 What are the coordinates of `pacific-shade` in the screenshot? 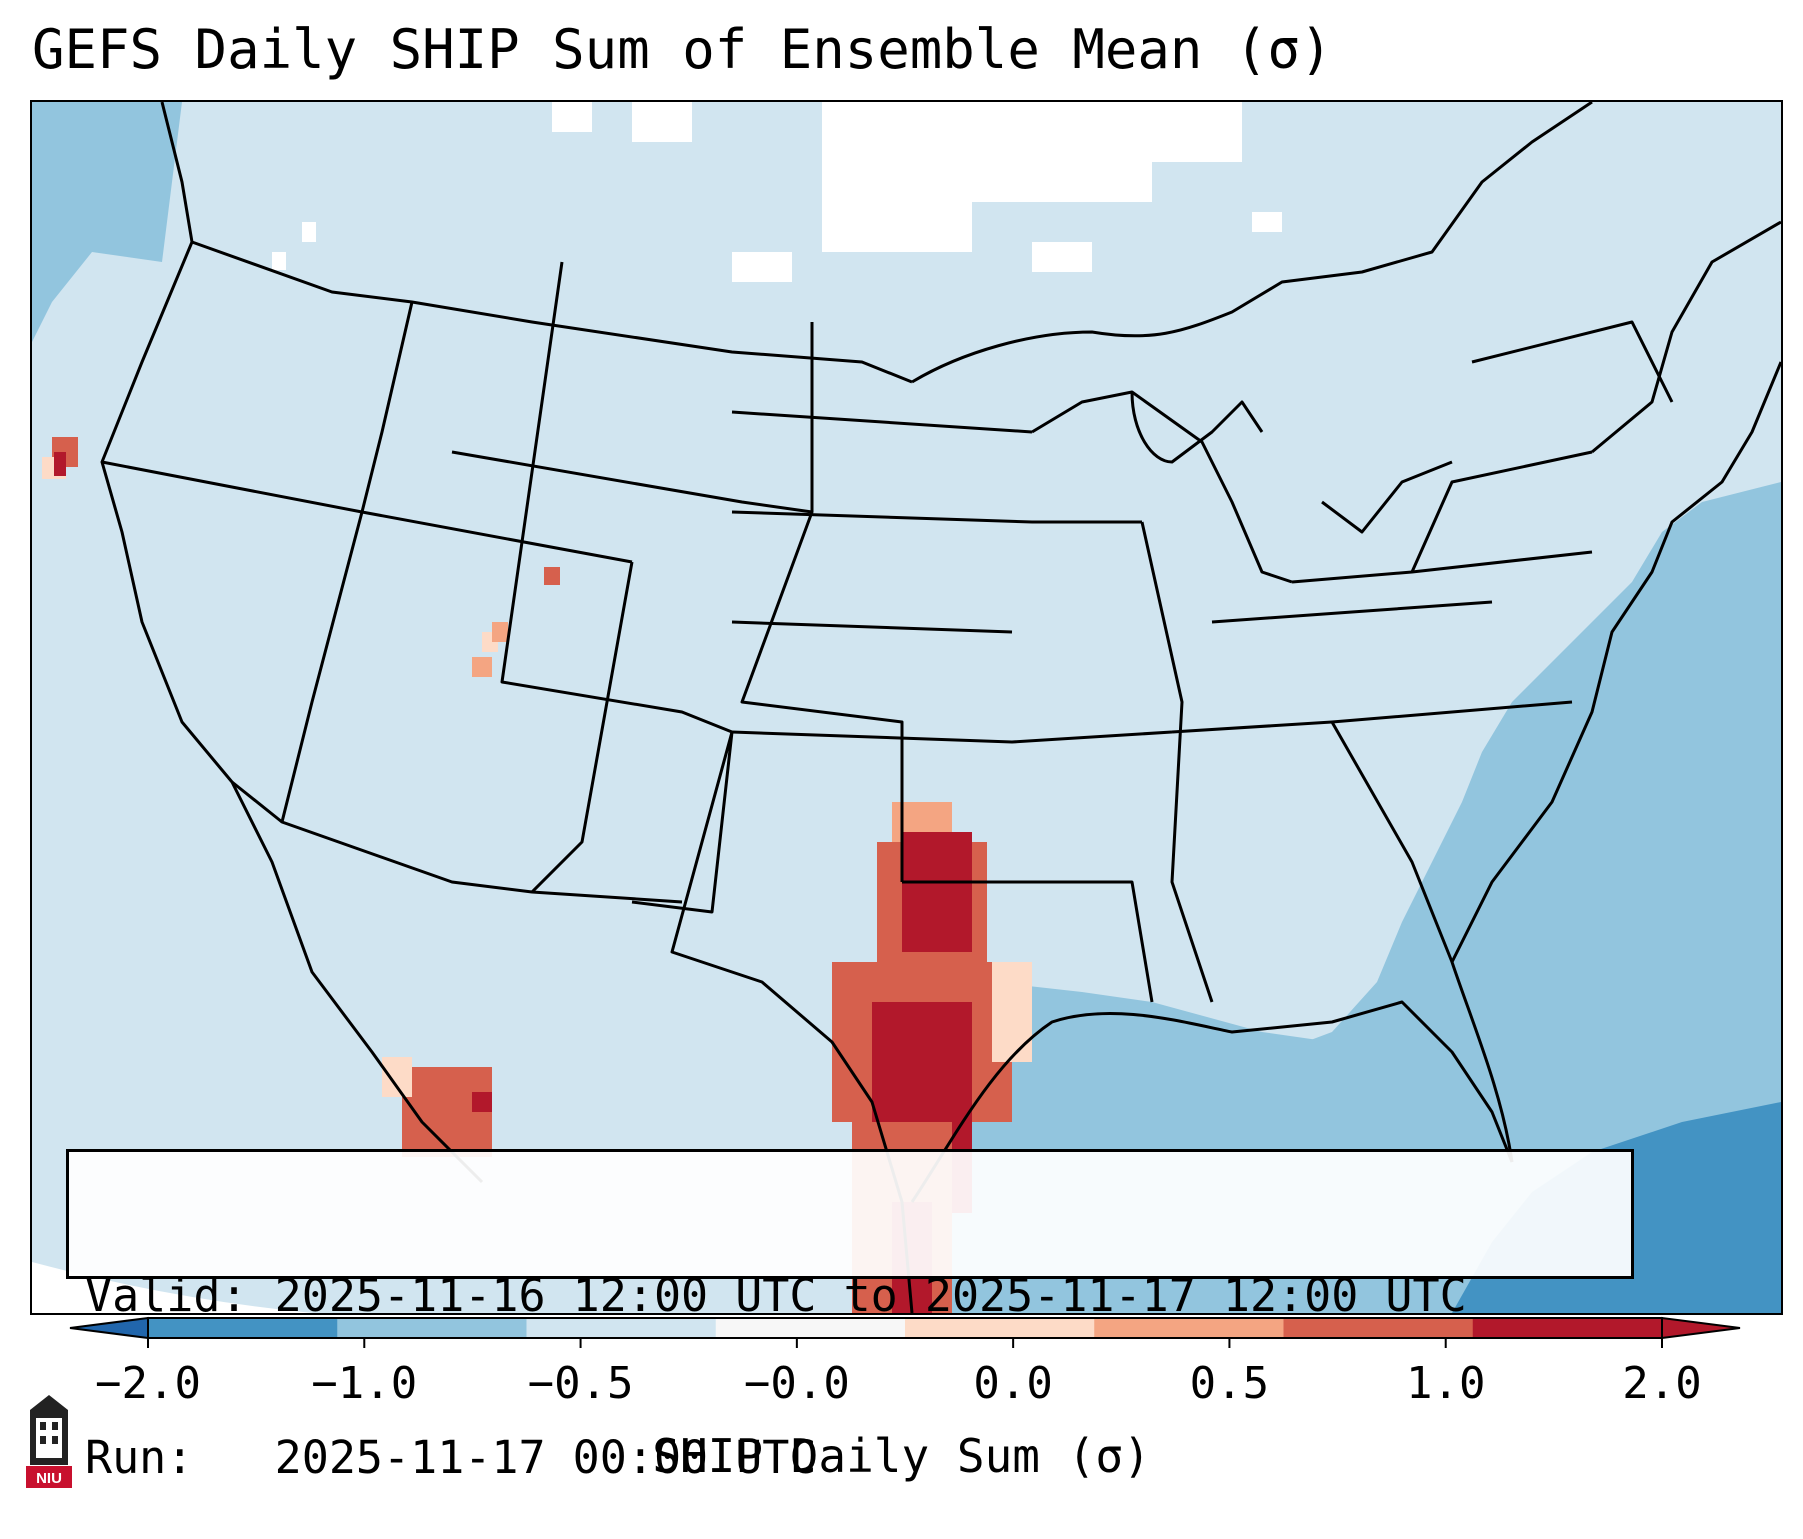 It's located at (107, 222).